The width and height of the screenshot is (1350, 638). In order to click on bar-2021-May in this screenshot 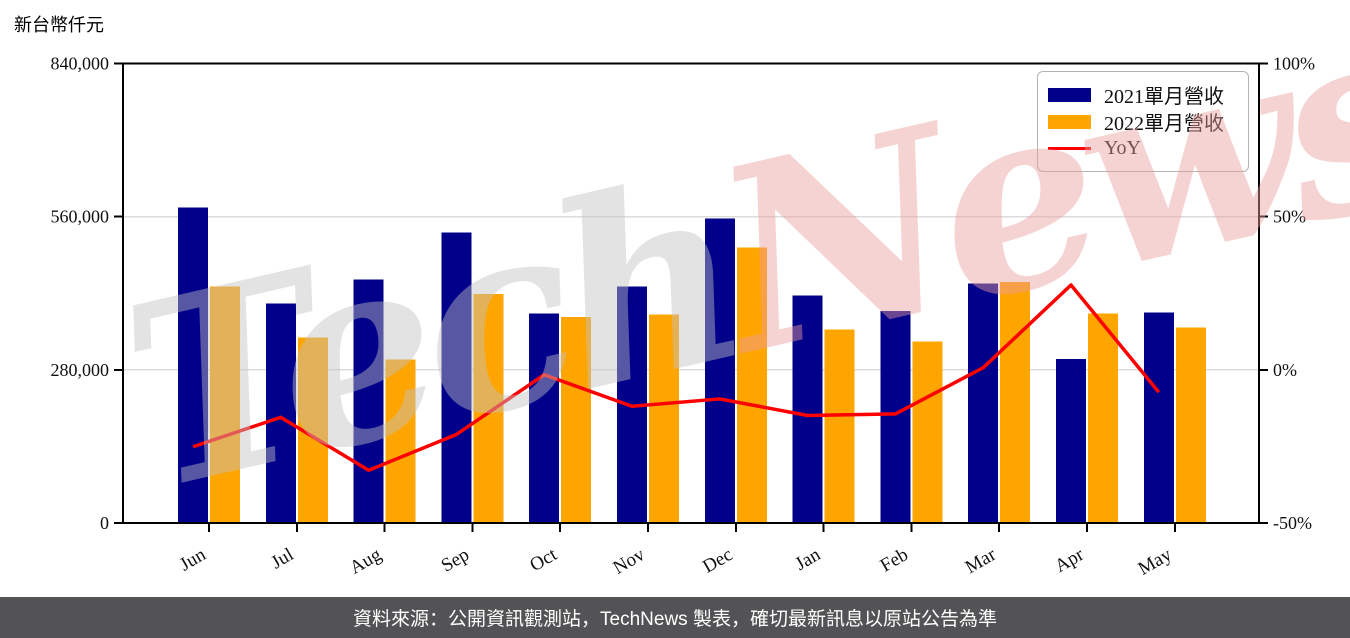, I will do `click(1158, 417)`.